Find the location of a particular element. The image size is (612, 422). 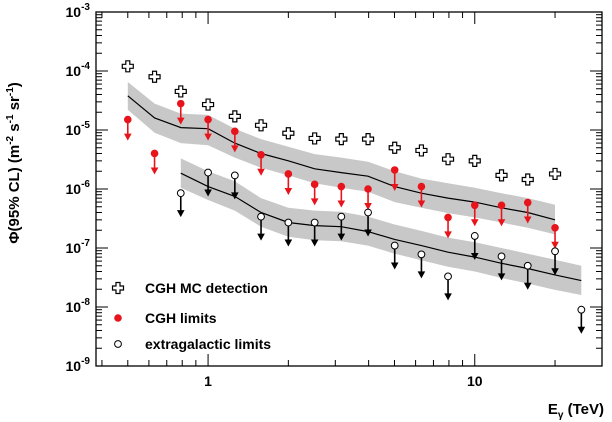

legend-marker-mc-detection is located at coordinates (118, 288).